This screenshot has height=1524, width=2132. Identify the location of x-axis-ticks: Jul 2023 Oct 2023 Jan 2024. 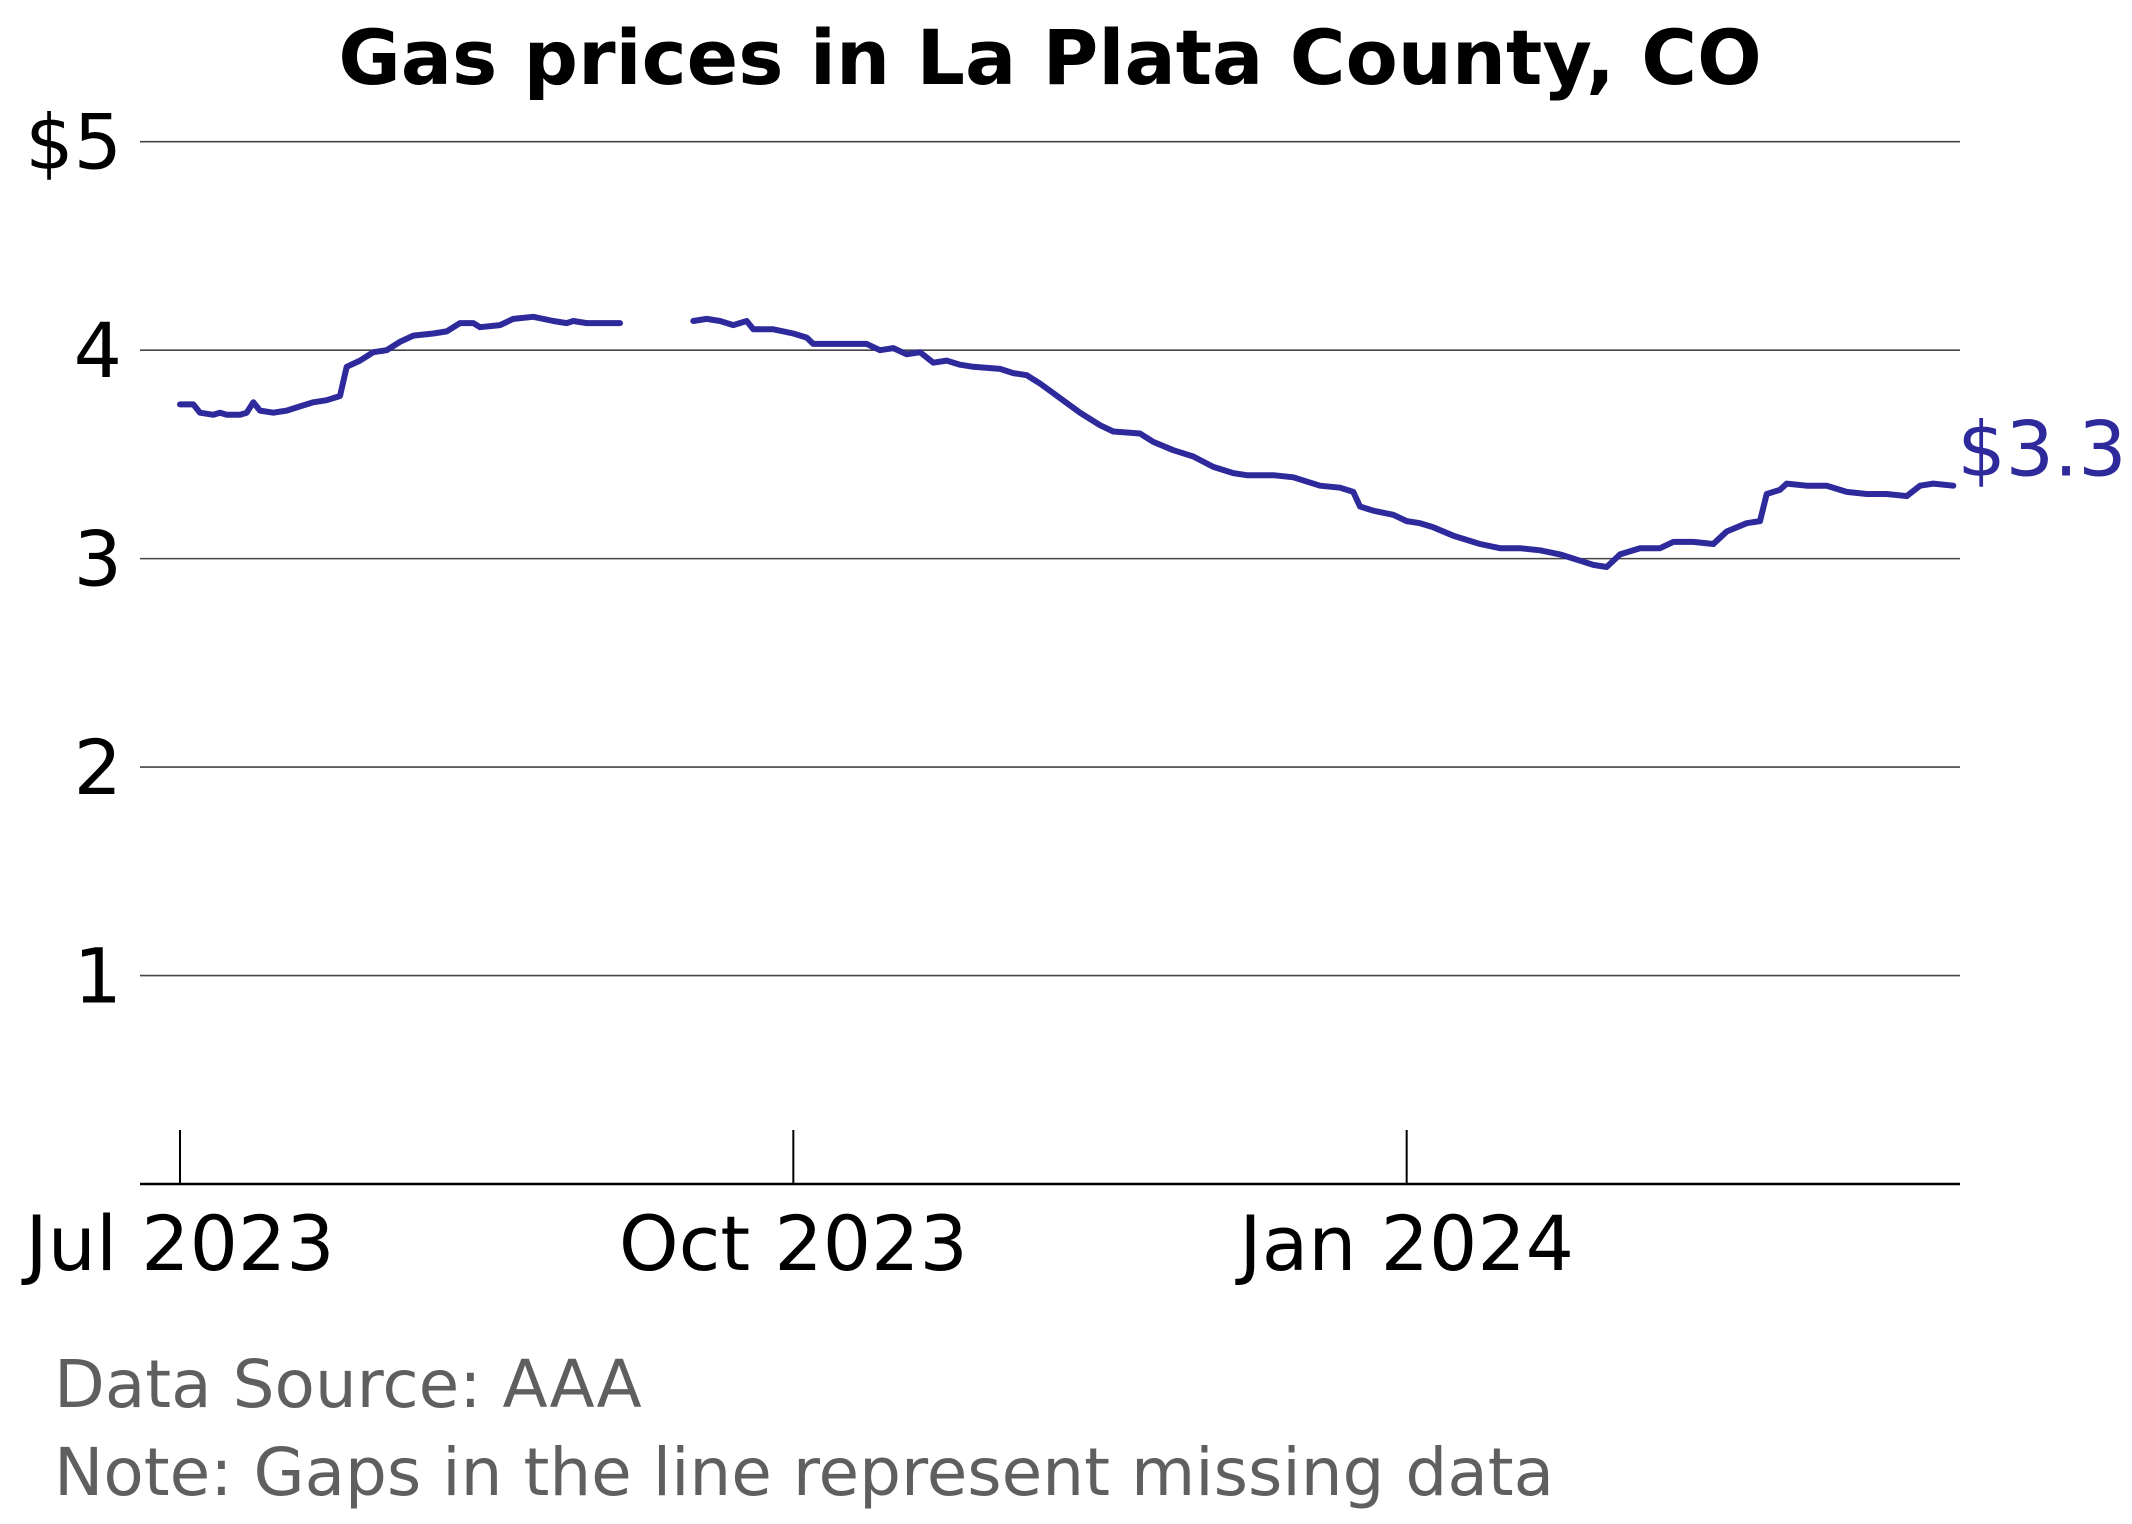
(797, 1209).